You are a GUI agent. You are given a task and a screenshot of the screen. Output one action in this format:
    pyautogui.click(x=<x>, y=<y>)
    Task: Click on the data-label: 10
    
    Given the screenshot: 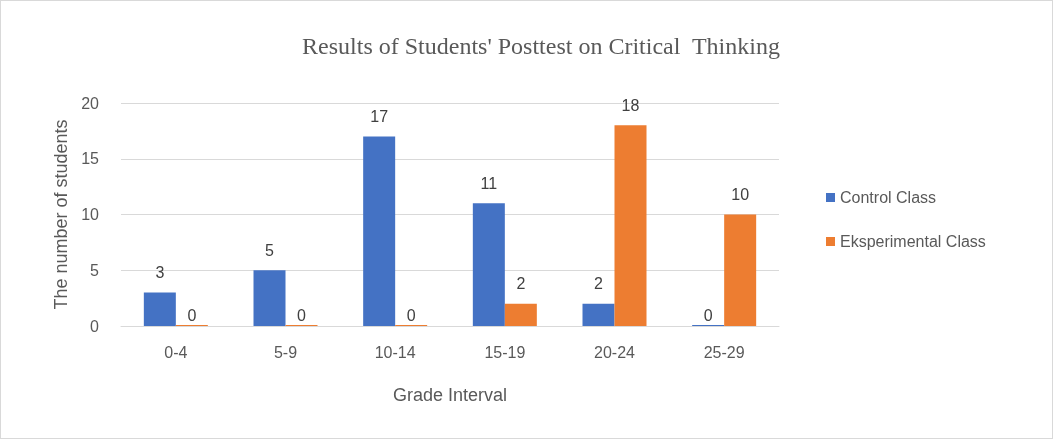 What is the action you would take?
    pyautogui.click(x=740, y=194)
    